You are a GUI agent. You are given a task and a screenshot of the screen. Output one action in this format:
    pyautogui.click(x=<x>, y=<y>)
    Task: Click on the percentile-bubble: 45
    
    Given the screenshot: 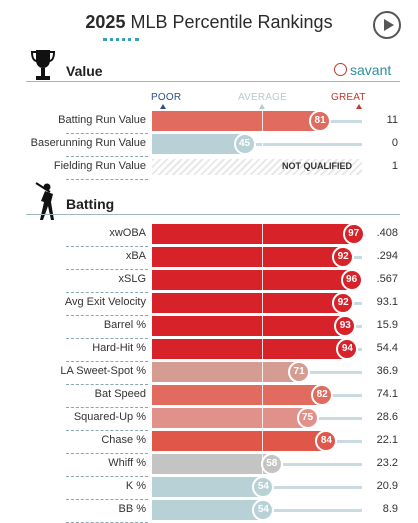 What is the action you would take?
    pyautogui.click(x=244, y=144)
    